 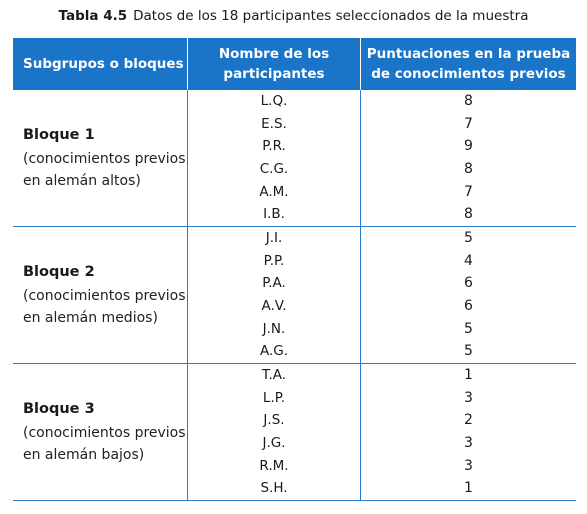 What do you see at coordinates (274, 488) in the screenshot?
I see `participant-name: S.H.` at bounding box center [274, 488].